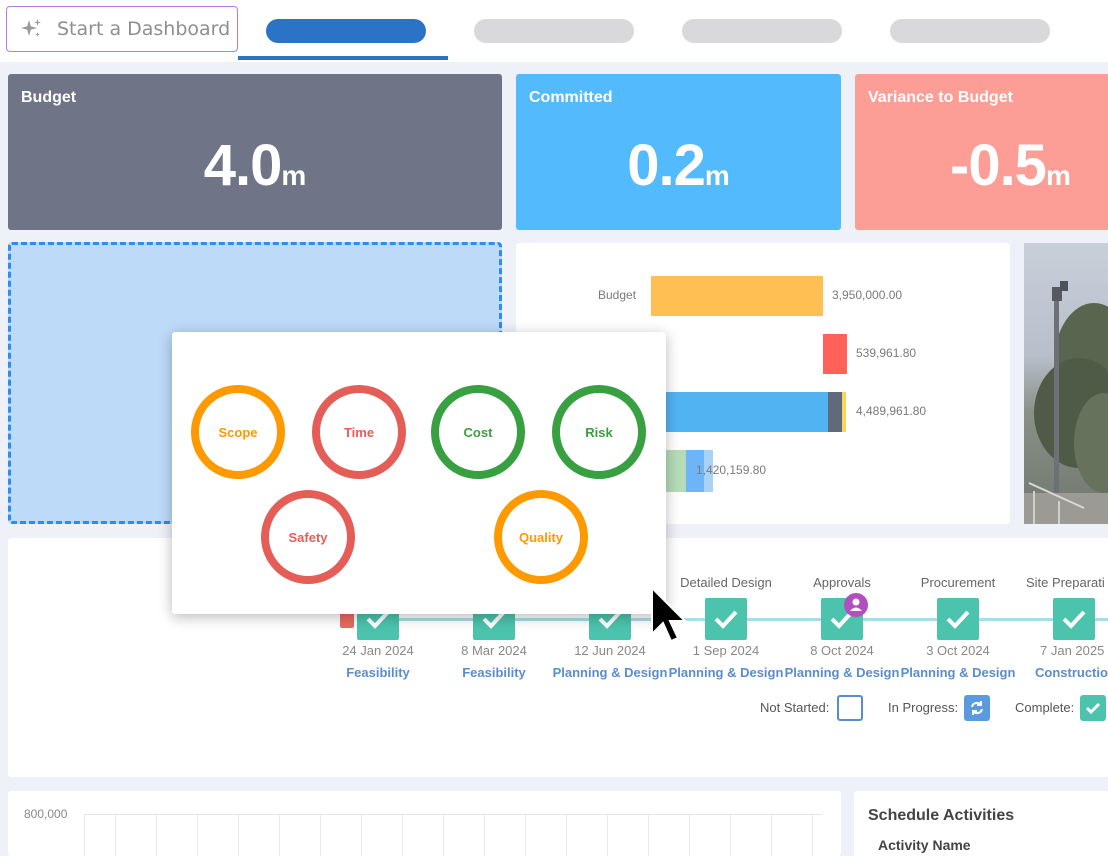 The image size is (1108, 856). What do you see at coordinates (941, 815) in the screenshot?
I see `schedule-activities-title: Schedule Activities` at bounding box center [941, 815].